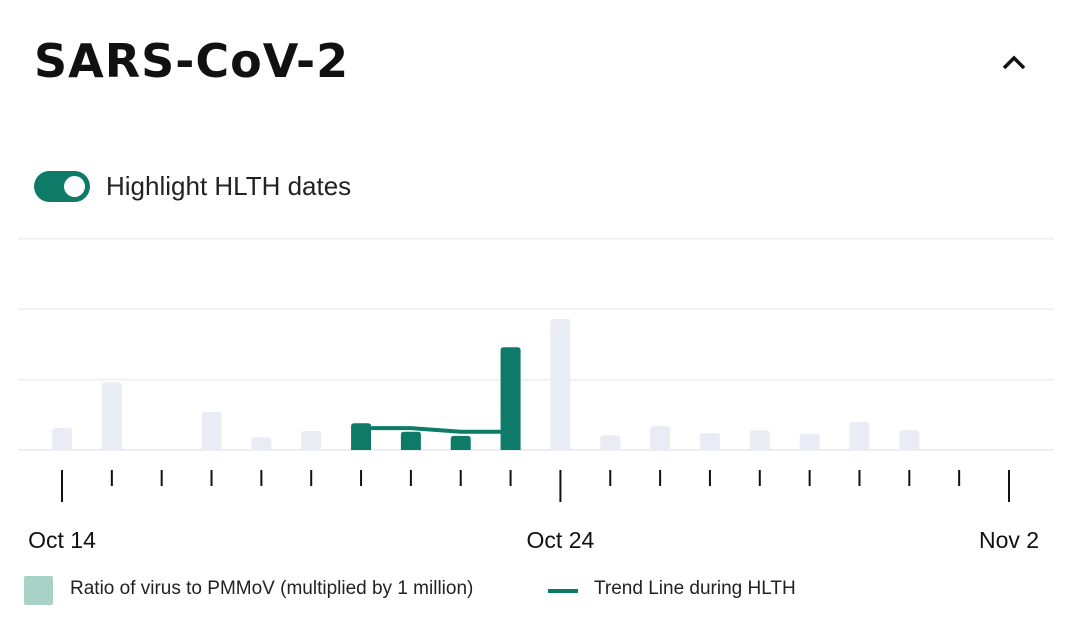 This screenshot has width=1078, height=632. I want to click on x-tick-label: Oct 24, so click(561, 540).